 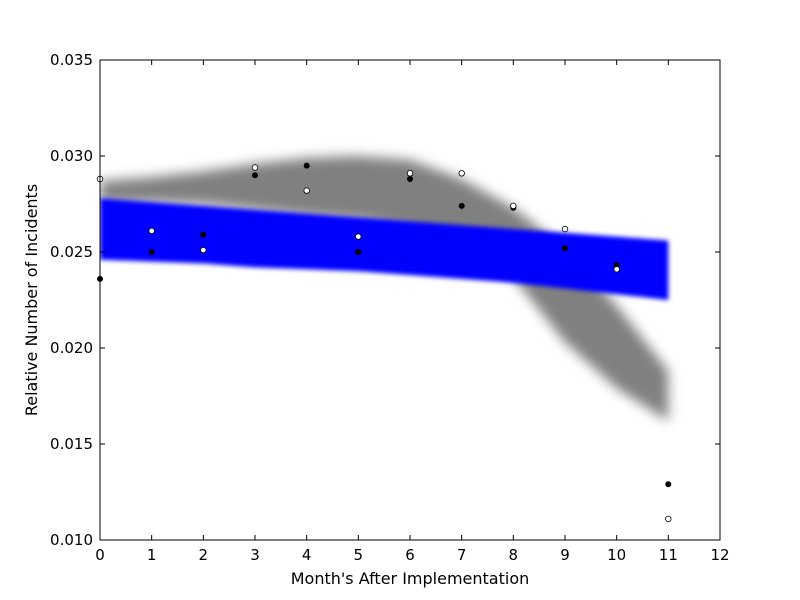 I want to click on y-tick-label: 0.010, so click(x=71, y=540).